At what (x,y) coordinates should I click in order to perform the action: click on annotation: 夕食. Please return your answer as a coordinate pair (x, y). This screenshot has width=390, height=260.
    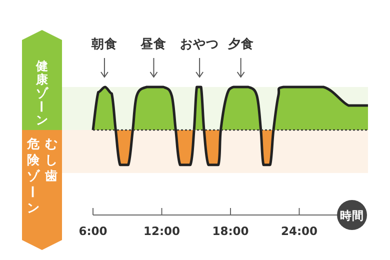
    Looking at the image, I should click on (241, 43).